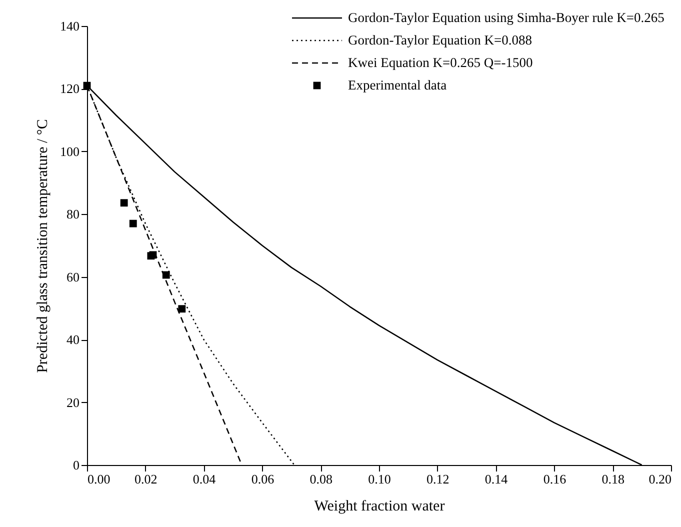 Image resolution: width=681 pixels, height=527 pixels. I want to click on y-tick-label: 100, so click(70, 151).